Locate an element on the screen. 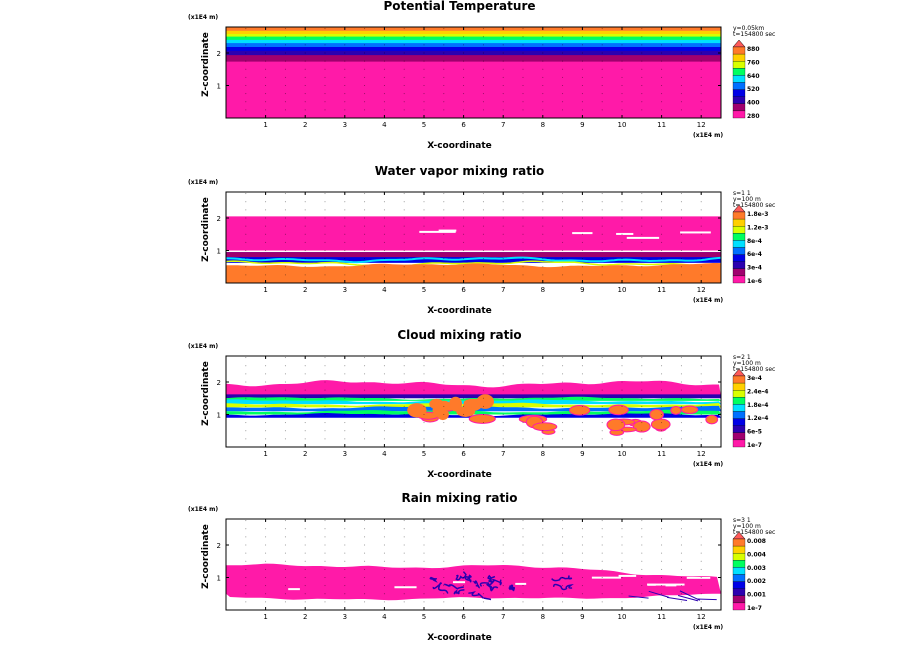  rain-gap is located at coordinates (459, 582).